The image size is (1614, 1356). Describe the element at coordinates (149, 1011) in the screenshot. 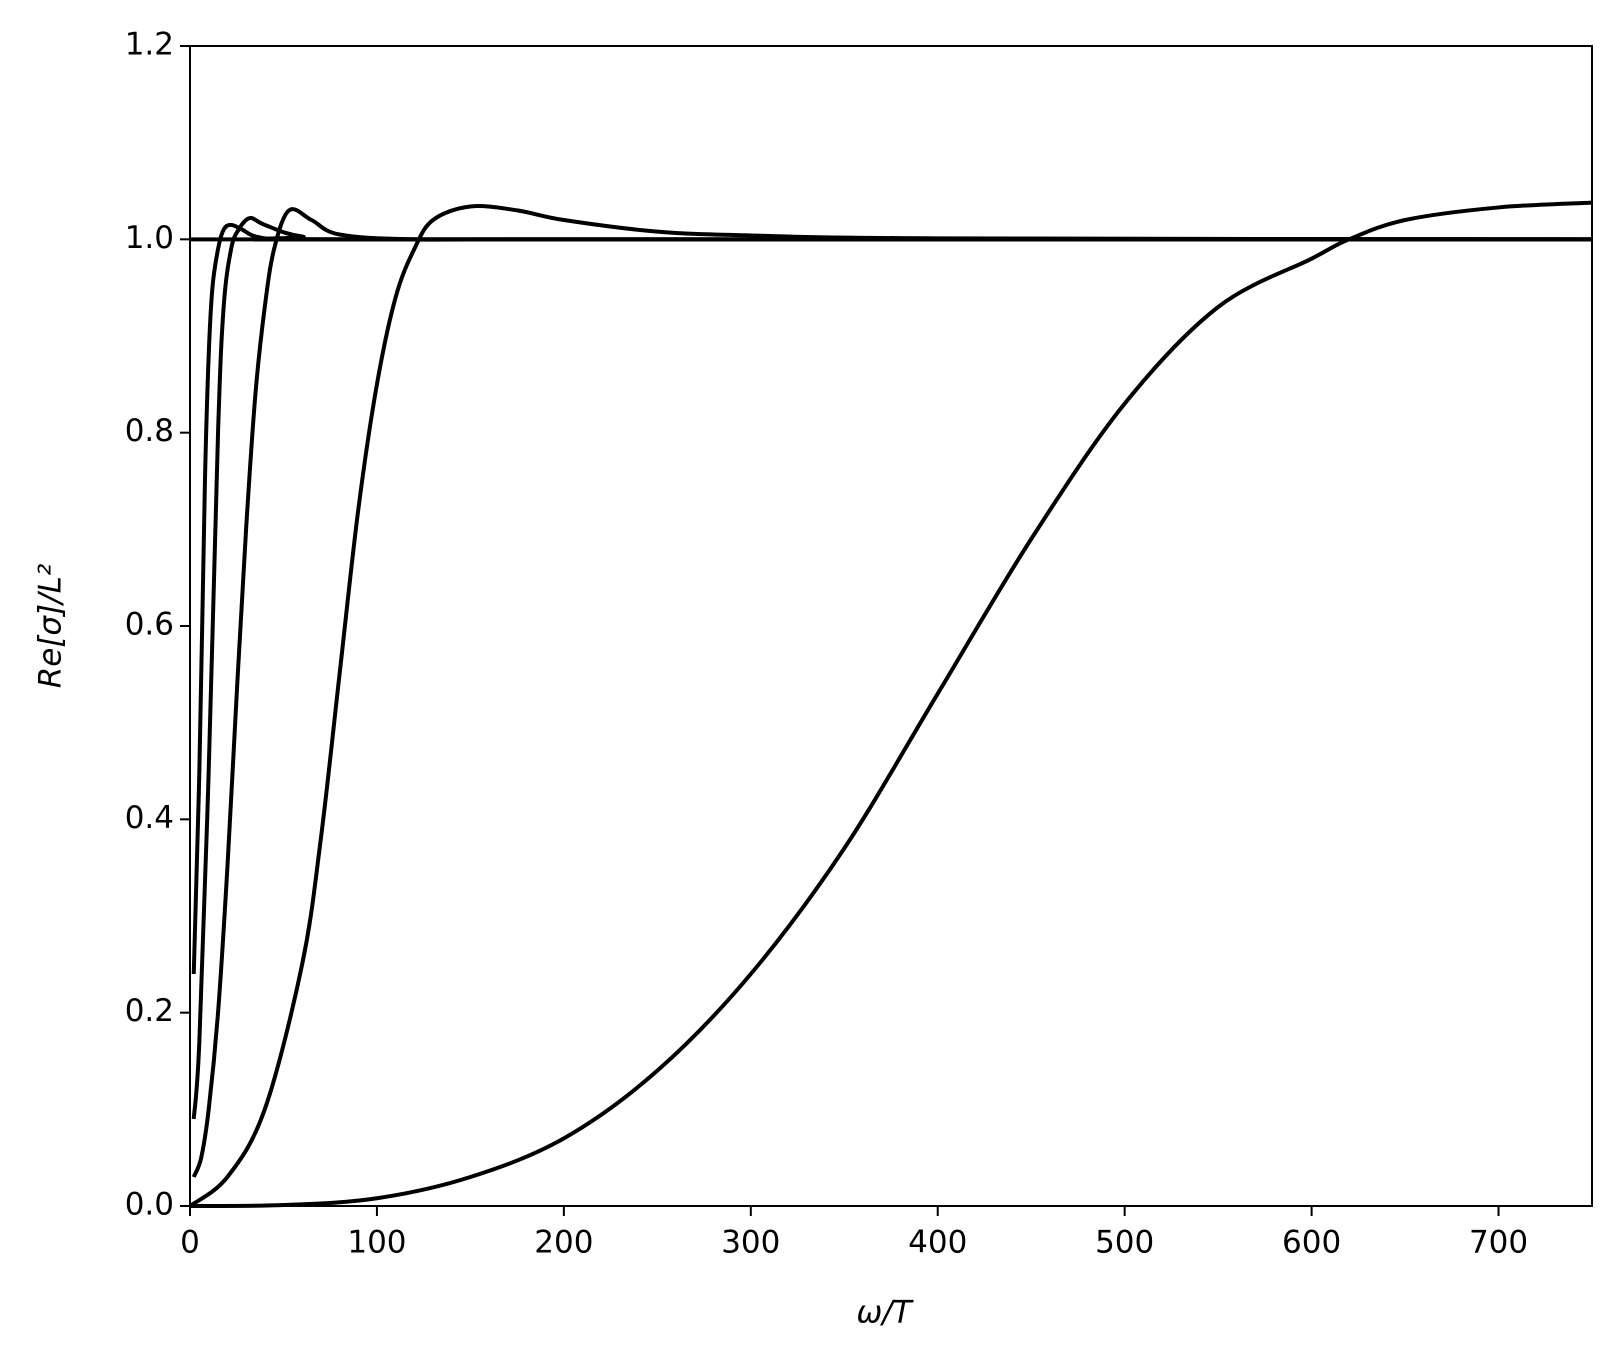

I see `y-tick-label: 0.2` at that location.